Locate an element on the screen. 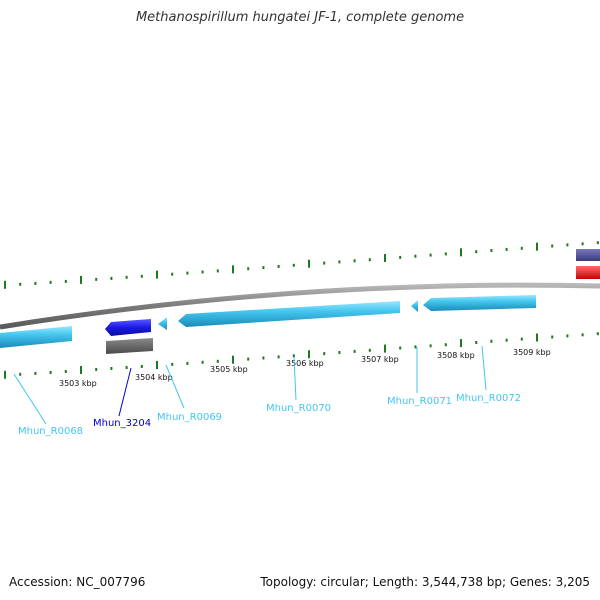 The height and width of the screenshot is (600, 600). feature-purple-block is located at coordinates (588, 255).